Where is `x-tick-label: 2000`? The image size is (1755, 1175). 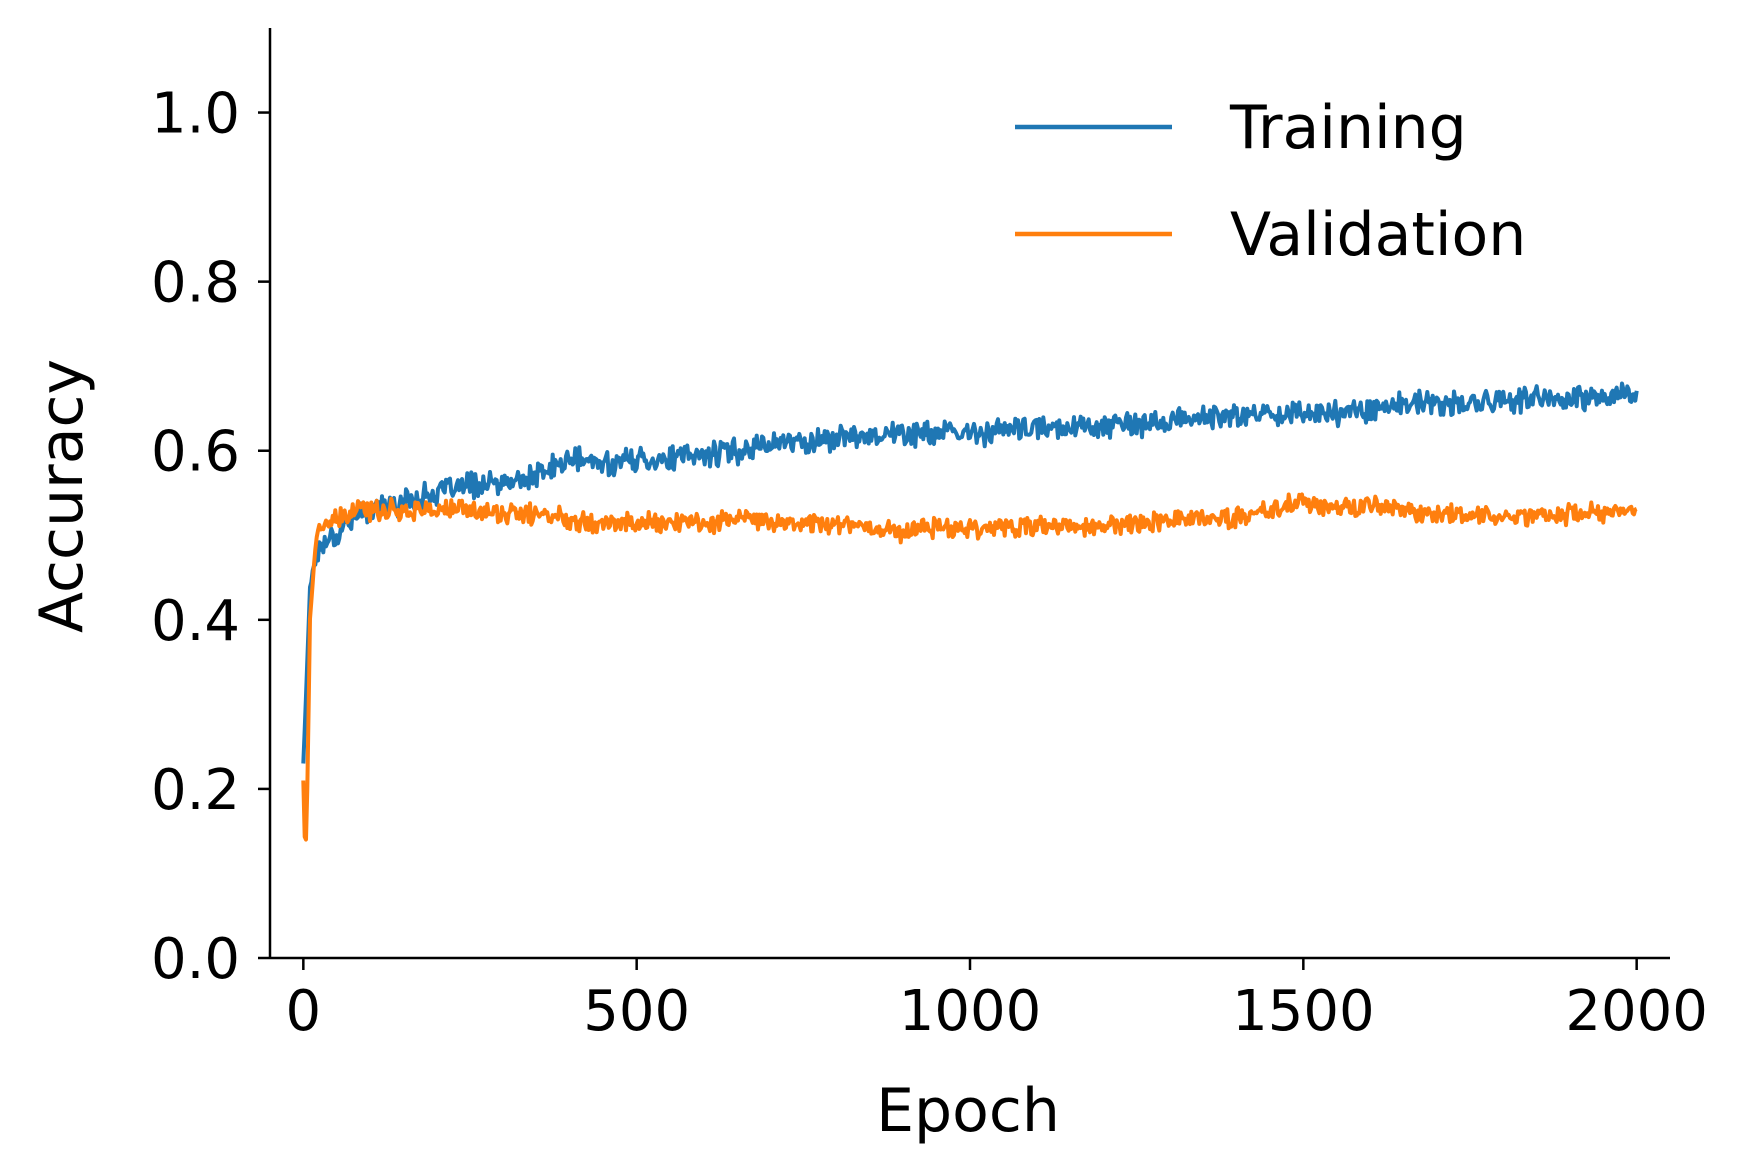
x-tick-label: 2000 is located at coordinates (1636, 1011).